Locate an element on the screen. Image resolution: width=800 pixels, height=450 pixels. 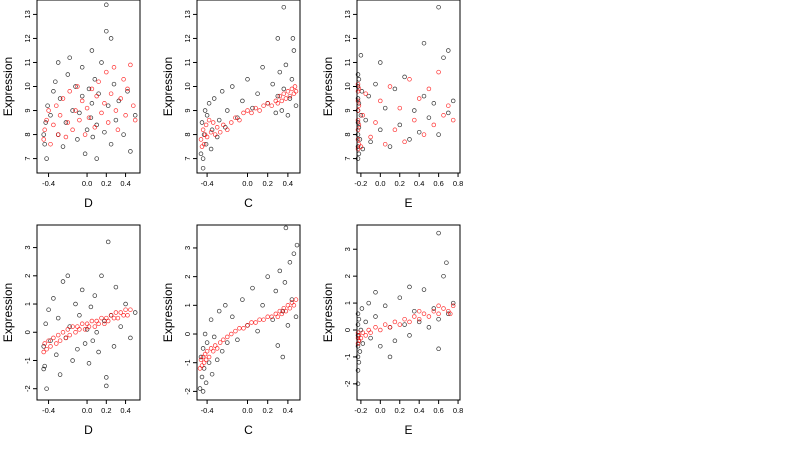
x-tick-label: 0.4 is located at coordinates (125, 410).